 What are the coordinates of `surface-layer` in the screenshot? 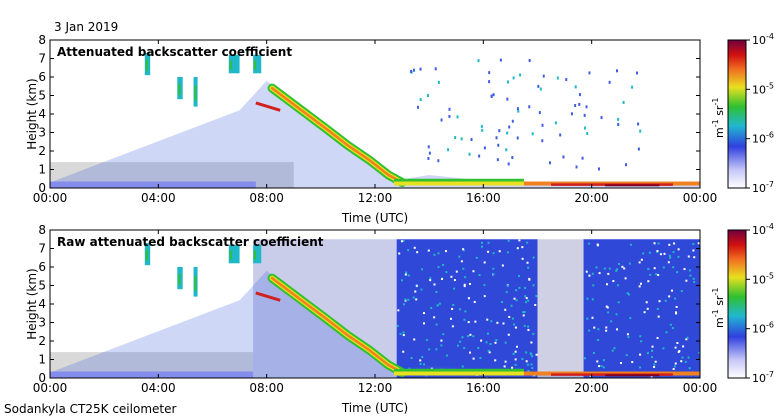 It's located at (153, 184).